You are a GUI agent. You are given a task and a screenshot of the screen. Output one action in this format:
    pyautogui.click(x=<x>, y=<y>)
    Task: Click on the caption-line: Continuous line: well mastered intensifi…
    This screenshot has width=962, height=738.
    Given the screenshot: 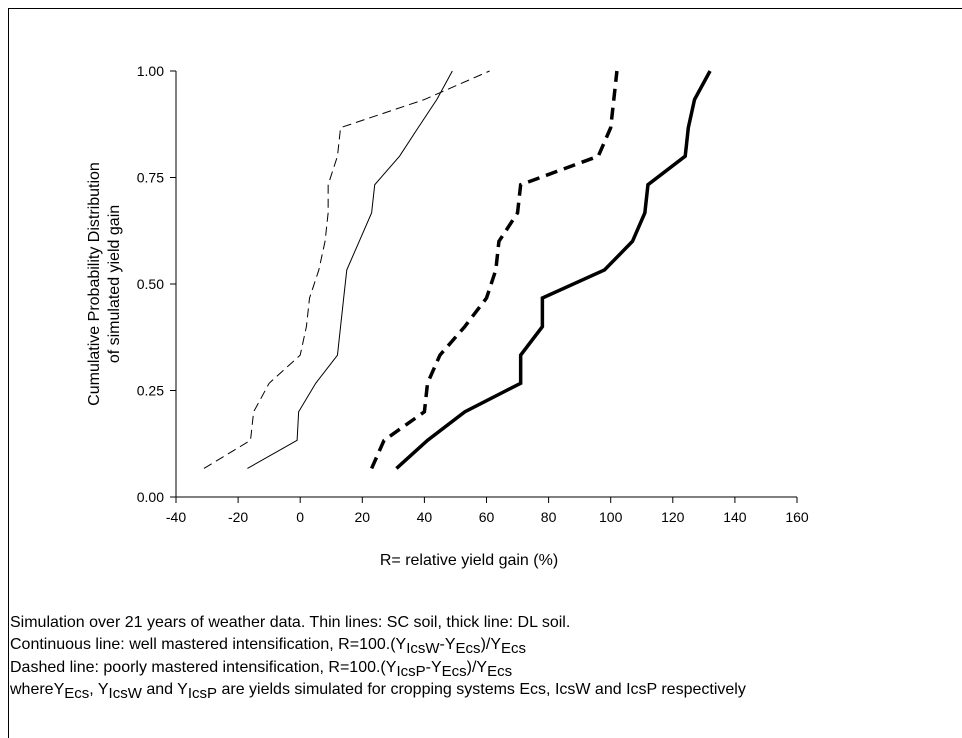 What is the action you would take?
    pyautogui.click(x=268, y=646)
    